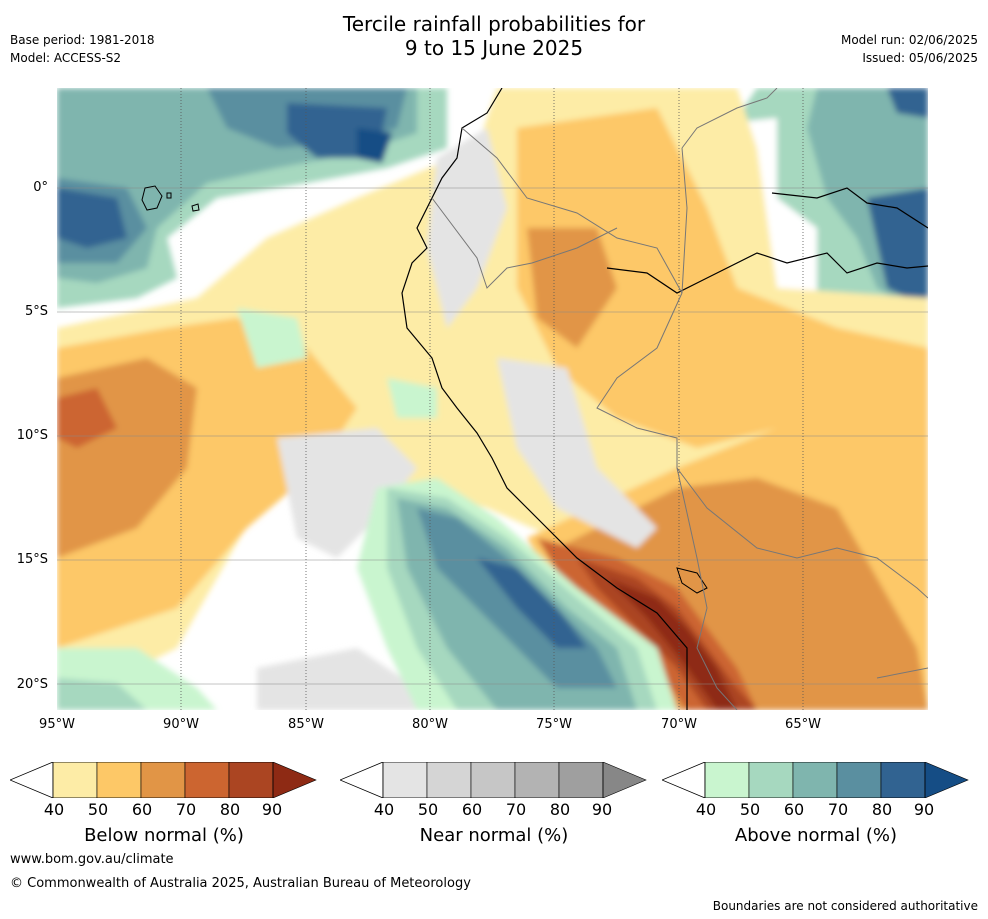  I want to click on colorbar-near-title: Near normal (%), so click(494, 835).